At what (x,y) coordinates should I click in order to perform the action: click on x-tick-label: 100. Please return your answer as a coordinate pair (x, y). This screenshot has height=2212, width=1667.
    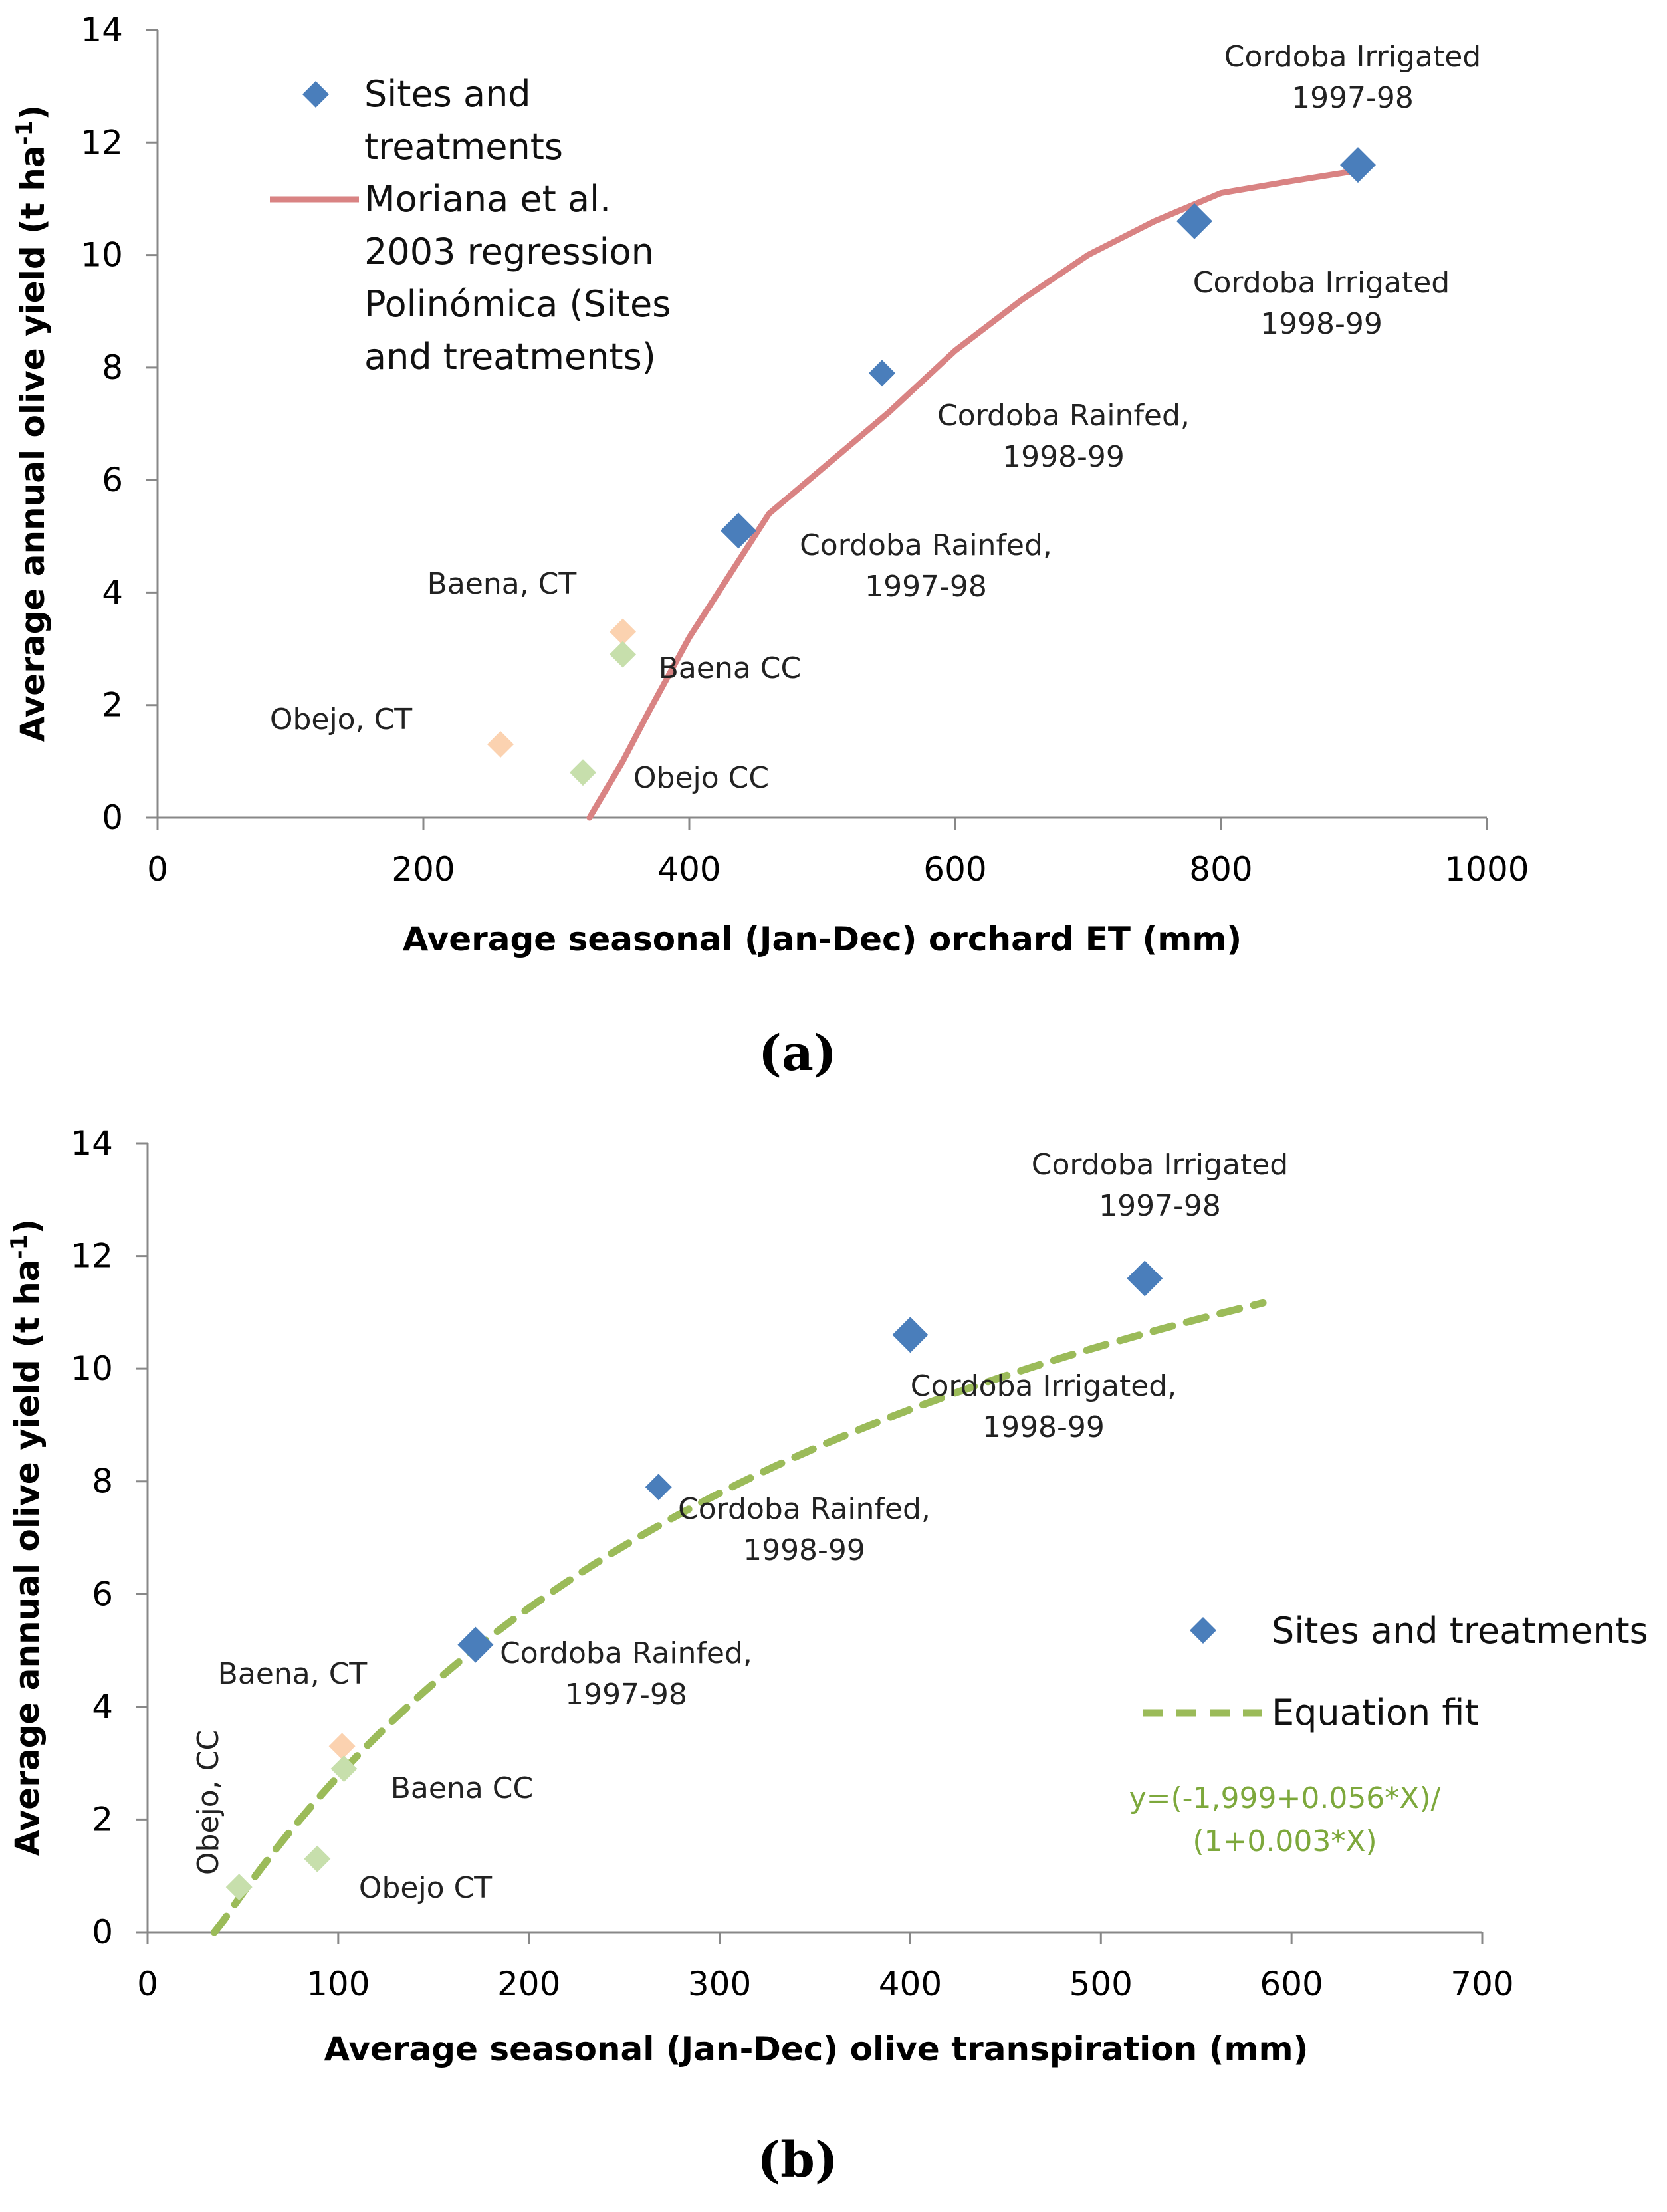
    Looking at the image, I should click on (338, 1984).